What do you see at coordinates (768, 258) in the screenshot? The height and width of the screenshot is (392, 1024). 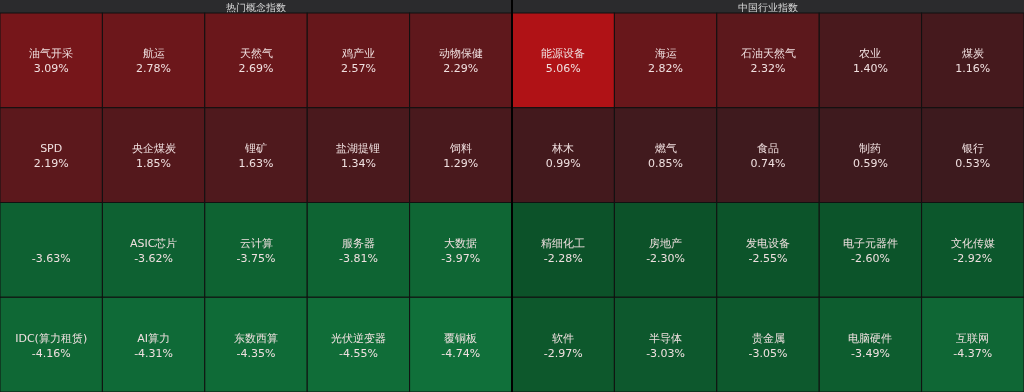 I see `data-label: -2.55%` at bounding box center [768, 258].